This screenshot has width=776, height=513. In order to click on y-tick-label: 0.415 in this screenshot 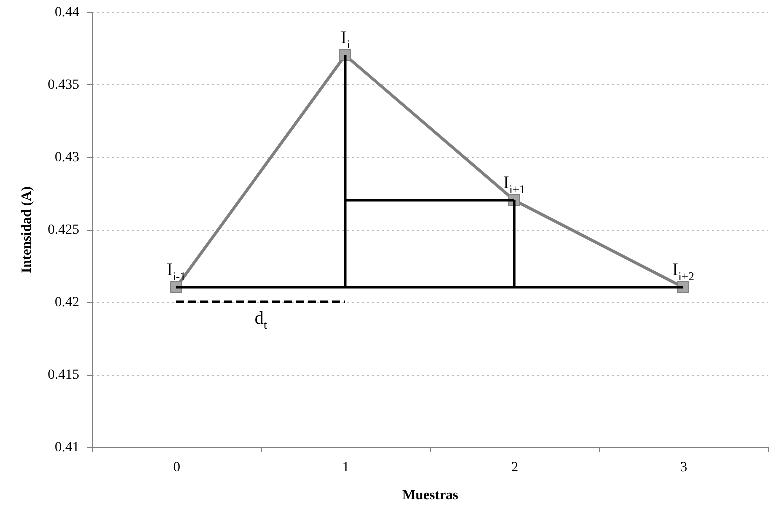, I will do `click(64, 375)`.